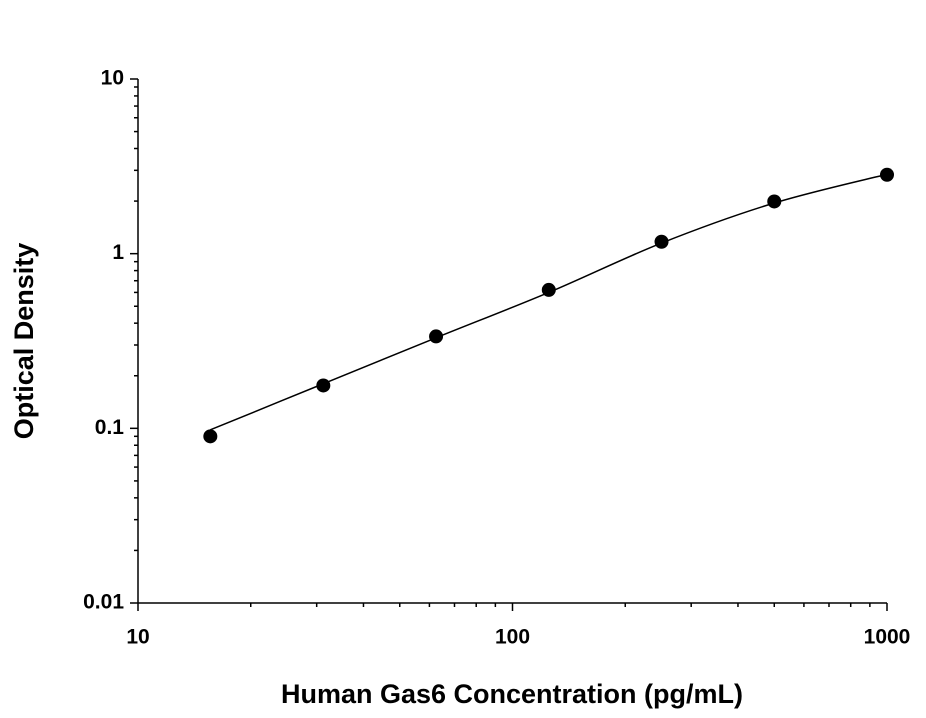 Image resolution: width=926 pixels, height=718 pixels. Describe the element at coordinates (103, 602) in the screenshot. I see `y-tick-label: 0.01` at that location.